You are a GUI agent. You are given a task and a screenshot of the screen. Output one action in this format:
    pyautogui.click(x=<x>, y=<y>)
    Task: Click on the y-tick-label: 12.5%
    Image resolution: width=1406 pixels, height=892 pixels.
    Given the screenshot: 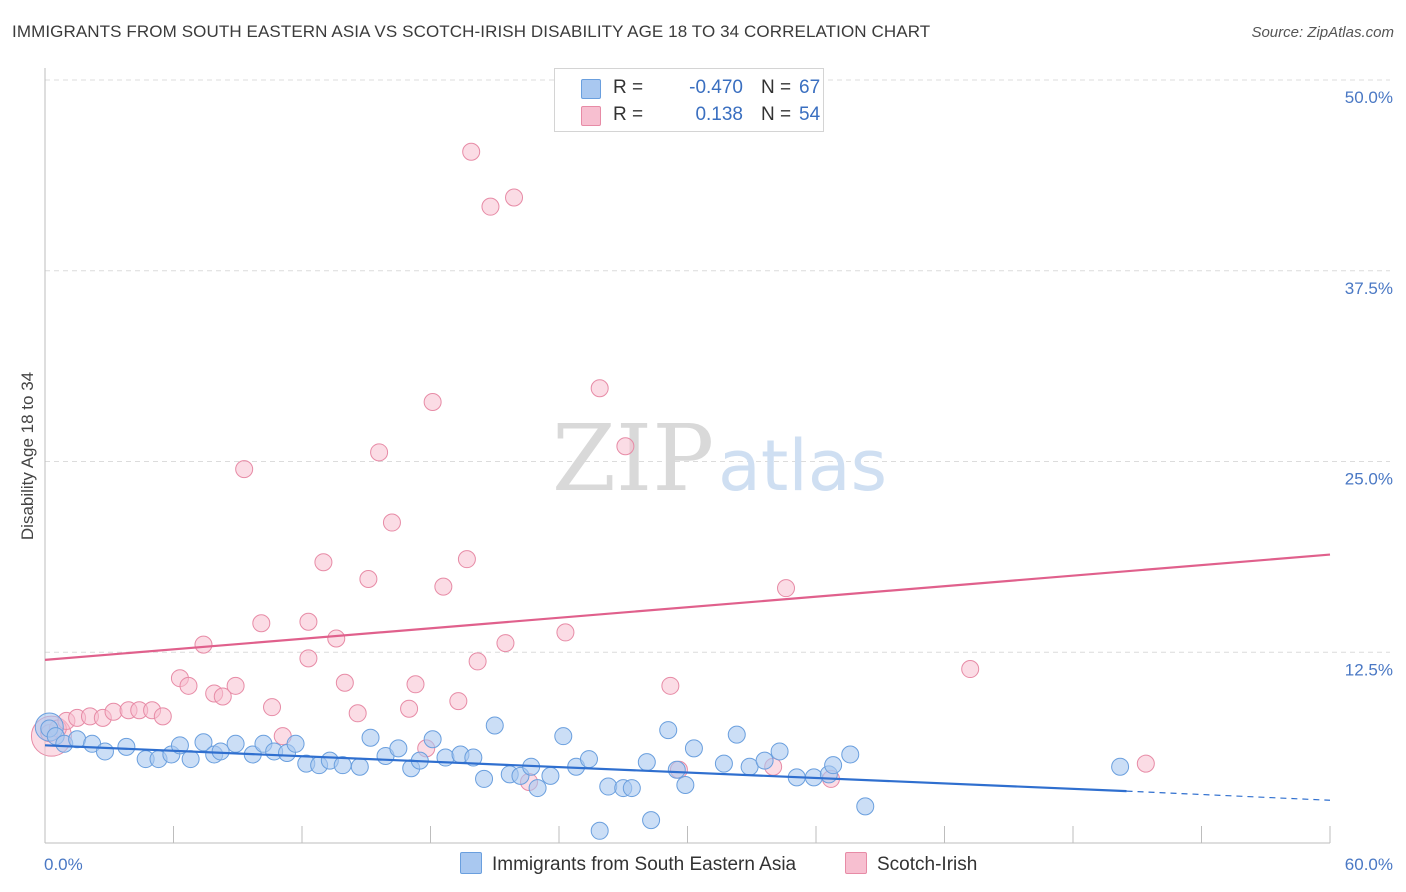 What is the action you would take?
    pyautogui.click(x=1369, y=669)
    